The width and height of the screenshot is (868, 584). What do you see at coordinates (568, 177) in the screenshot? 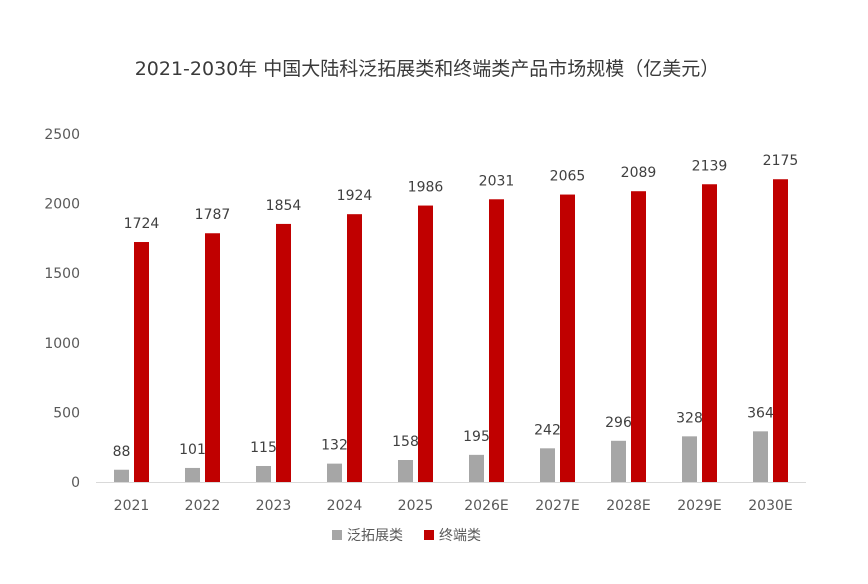
I see `data-label: 2065` at bounding box center [568, 177].